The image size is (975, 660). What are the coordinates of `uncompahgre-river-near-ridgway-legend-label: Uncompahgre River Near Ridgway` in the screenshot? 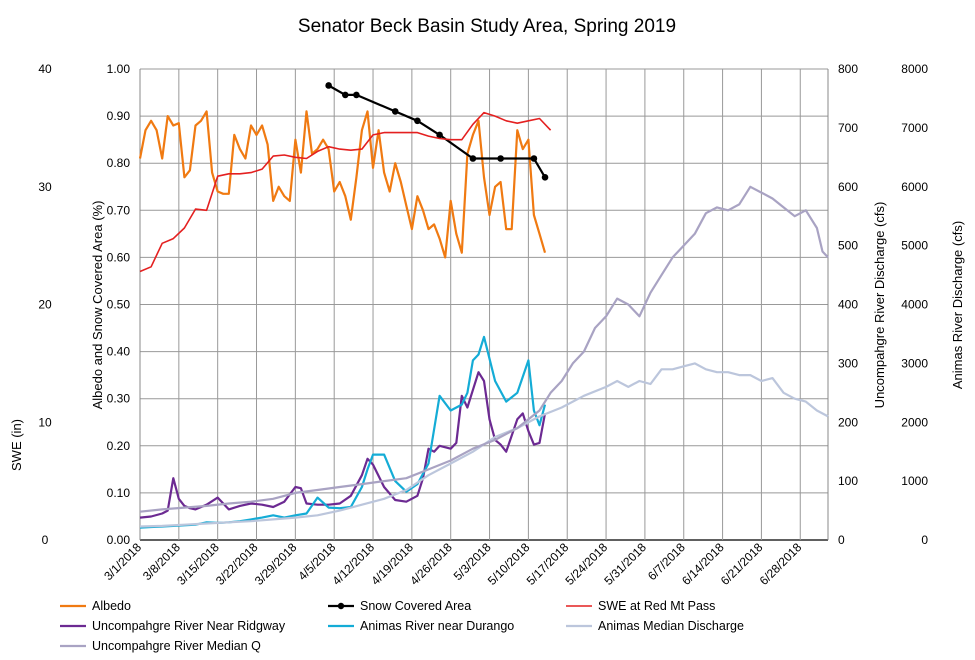 It's located at (189, 626).